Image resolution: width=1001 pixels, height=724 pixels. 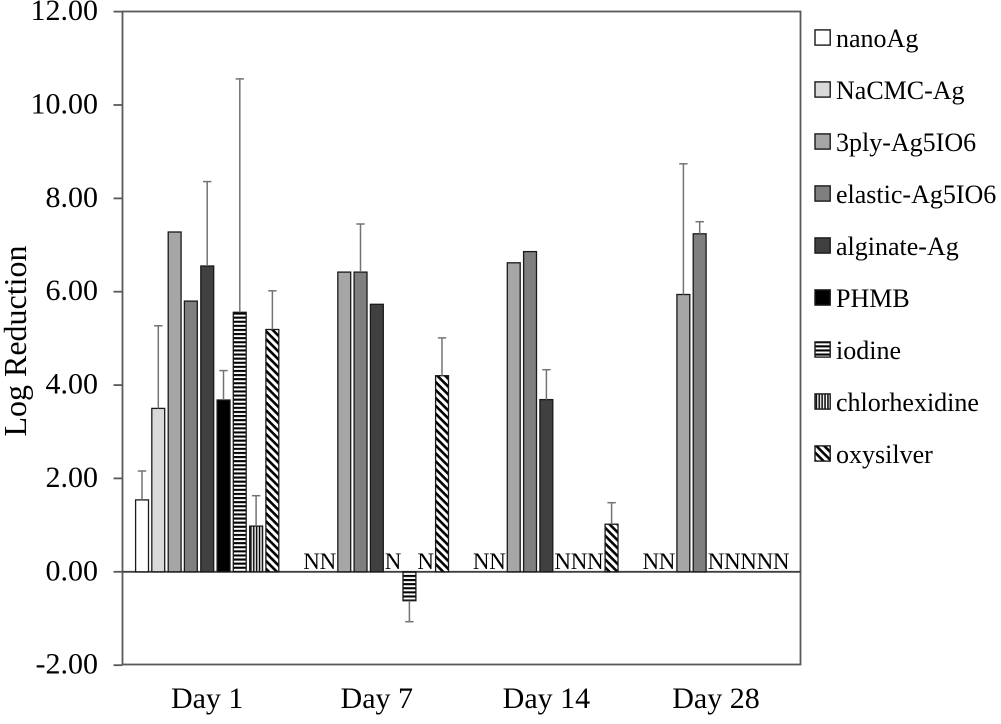 I want to click on svg-text: chlorhexidine, so click(x=907, y=402).